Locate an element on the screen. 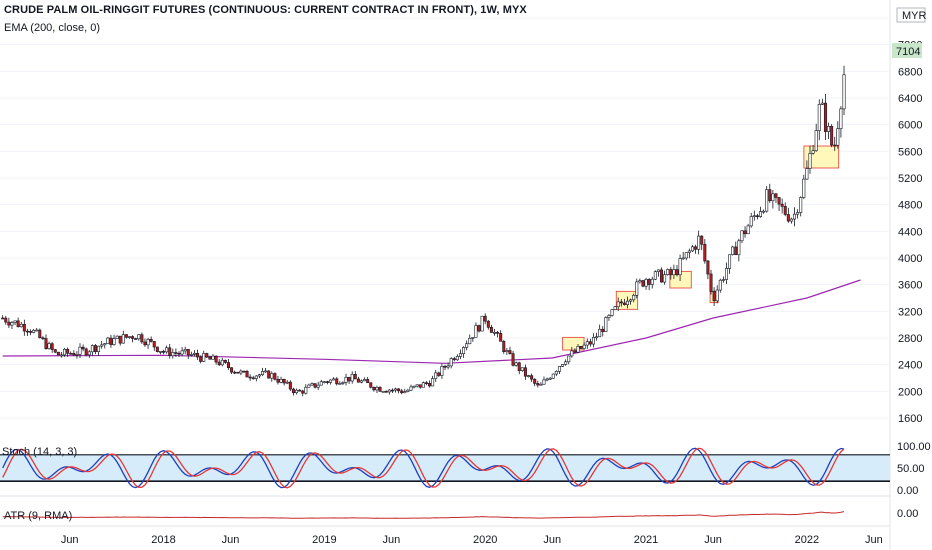  price-tick-label: 6000 is located at coordinates (910, 126).